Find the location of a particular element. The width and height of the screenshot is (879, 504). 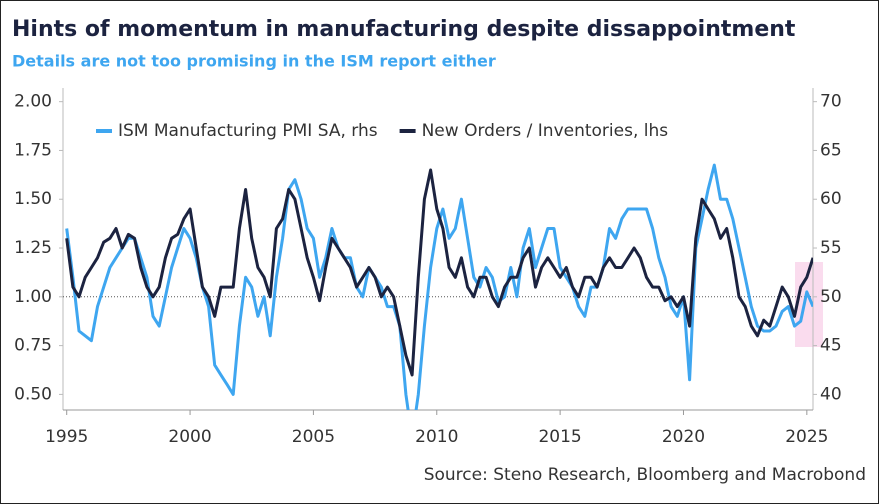

y-tick-label: 1.50 is located at coordinates (33, 199).